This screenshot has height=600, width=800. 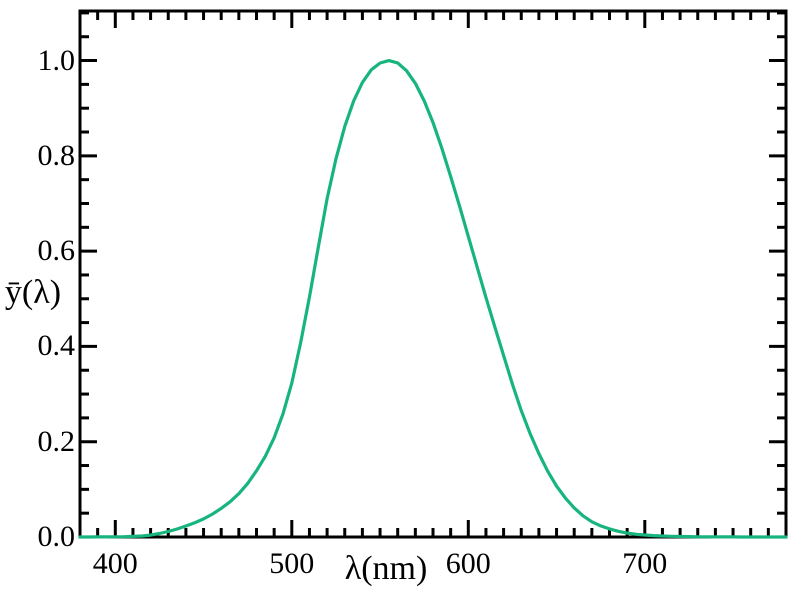 What do you see at coordinates (56, 155) in the screenshot?
I see `y-tick-label: 0.8` at bounding box center [56, 155].